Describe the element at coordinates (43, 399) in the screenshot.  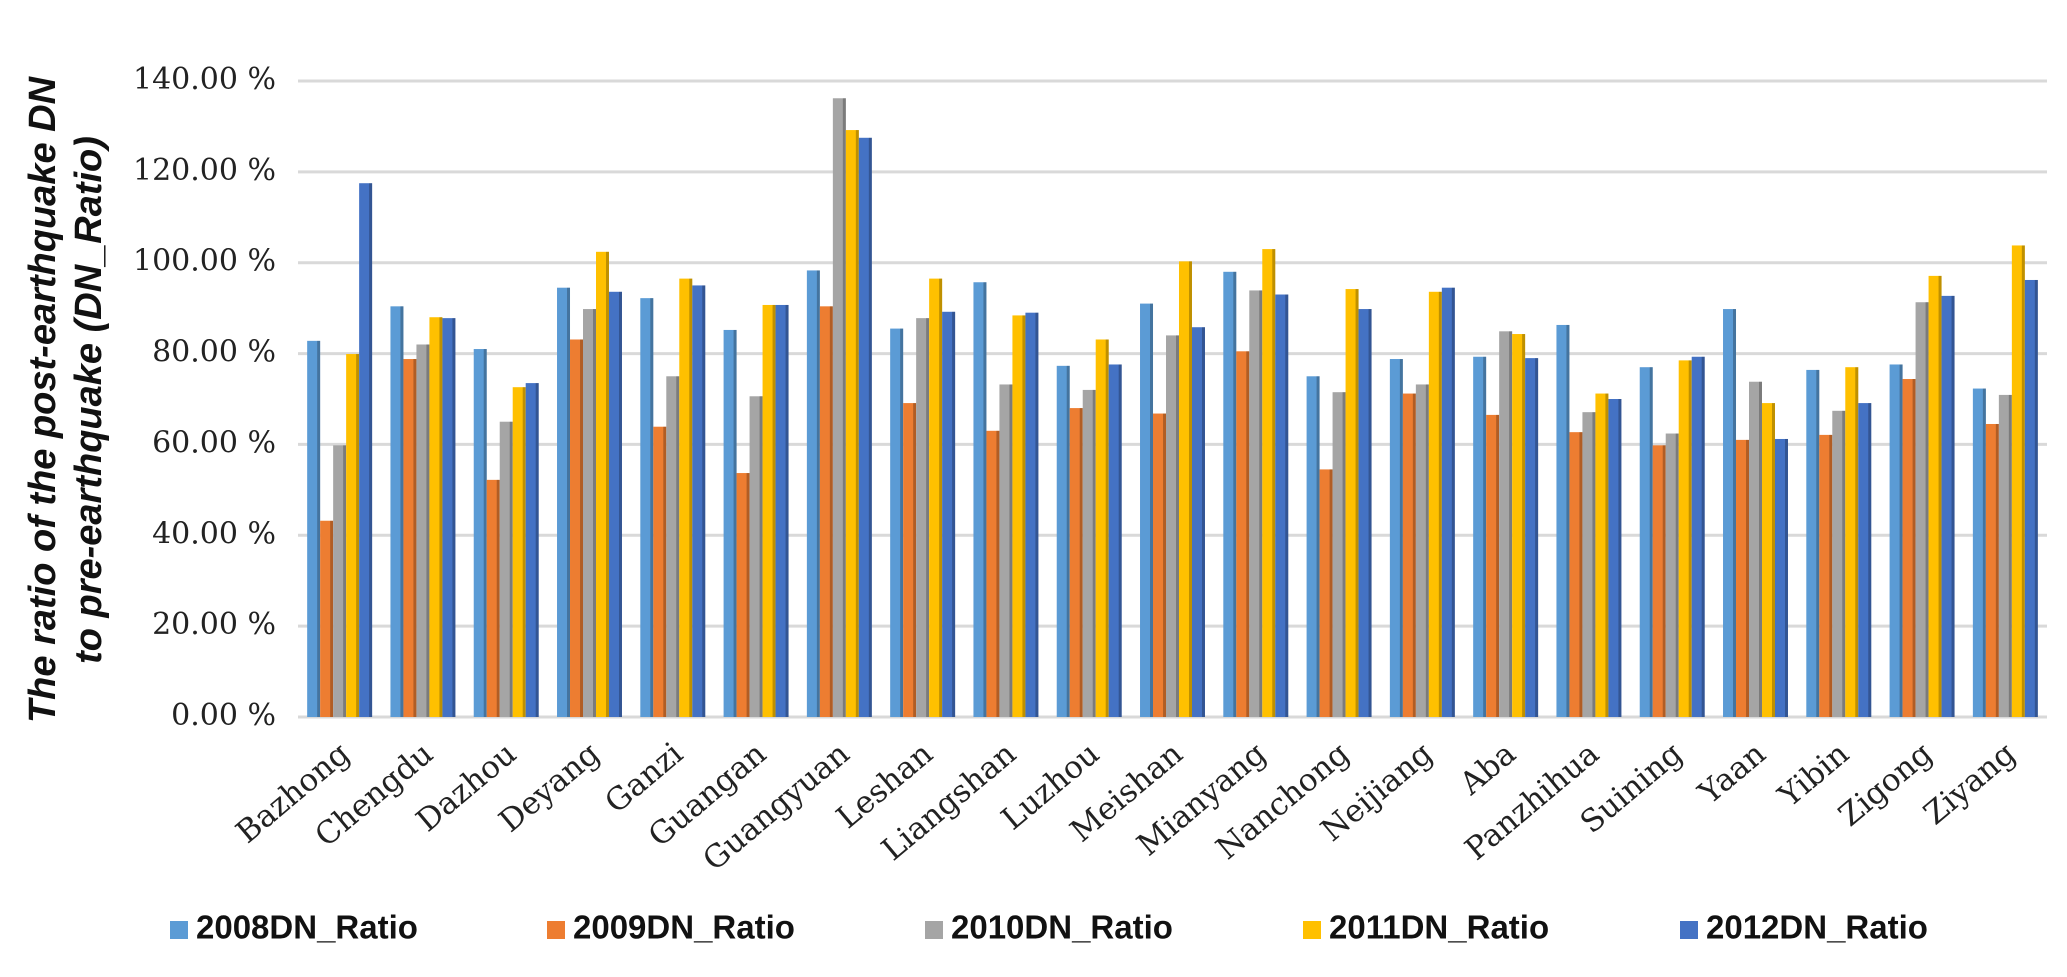
I see `y-label-line: The ratio of the post-earthquake DN` at that location.